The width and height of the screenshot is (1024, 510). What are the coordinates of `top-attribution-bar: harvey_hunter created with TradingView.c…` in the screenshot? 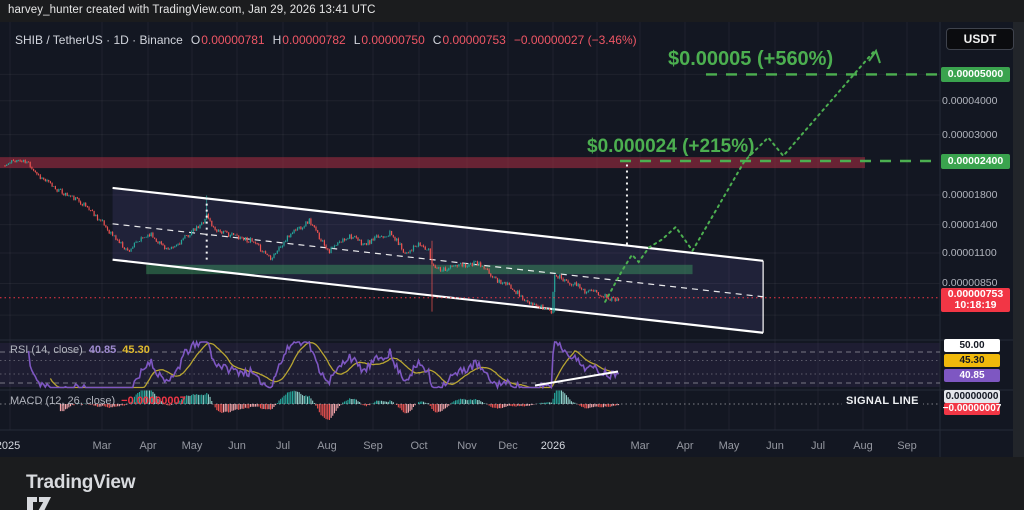 It's located at (512, 11).